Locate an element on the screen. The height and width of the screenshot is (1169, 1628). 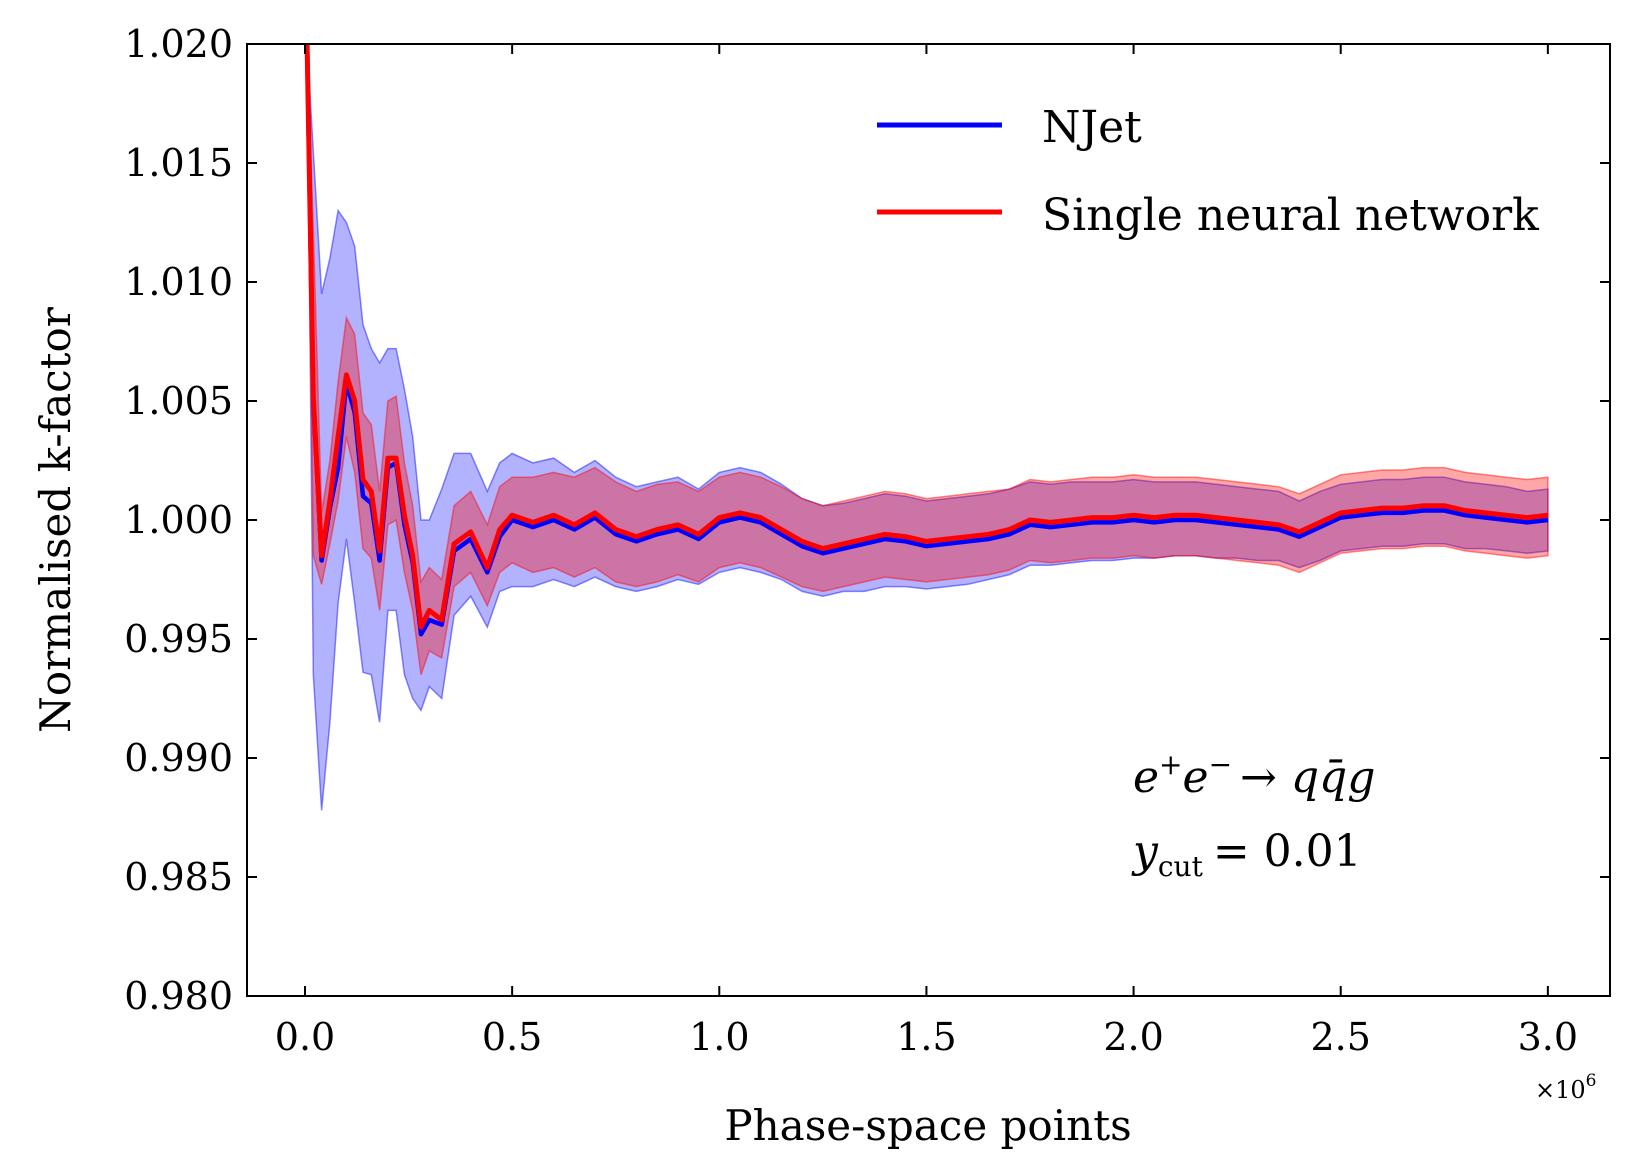
legend: NJet Single neural network is located at coordinates (1208, 171).